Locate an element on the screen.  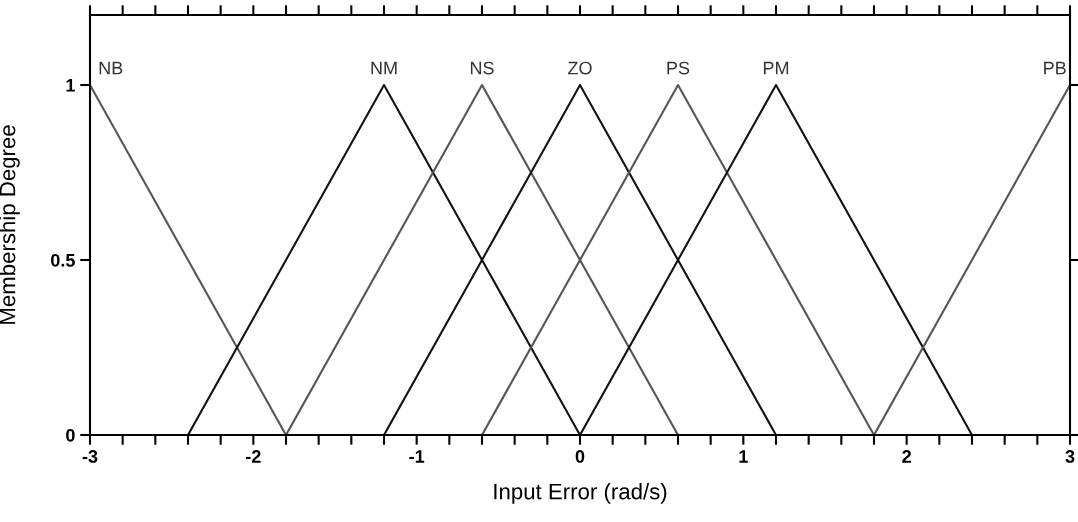
x-tick-label: -1 is located at coordinates (417, 456).